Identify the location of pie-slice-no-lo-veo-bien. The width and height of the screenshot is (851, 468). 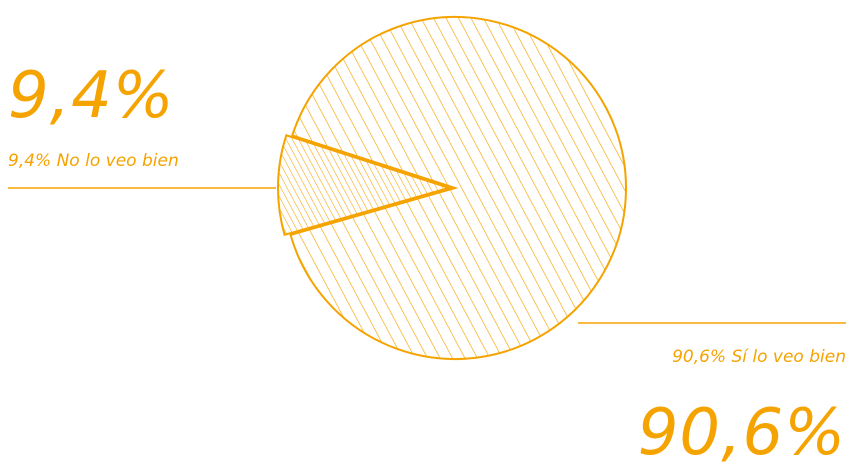
(365, 185).